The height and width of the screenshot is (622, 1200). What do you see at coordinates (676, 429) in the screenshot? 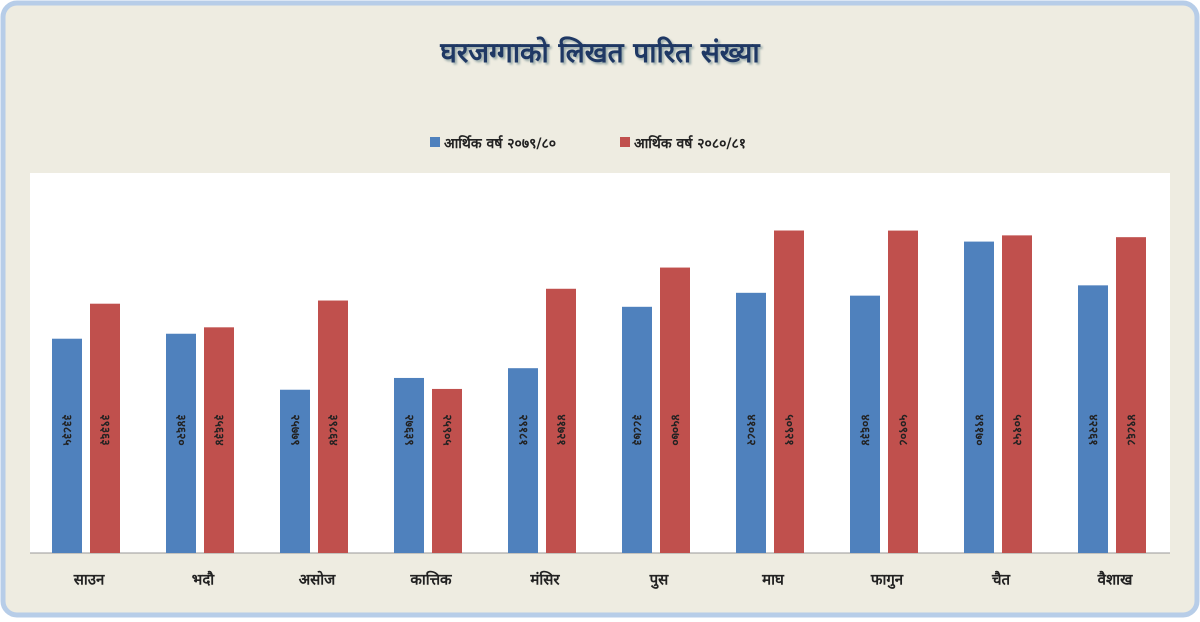
I see `data-label: ४५०७०` at bounding box center [676, 429].